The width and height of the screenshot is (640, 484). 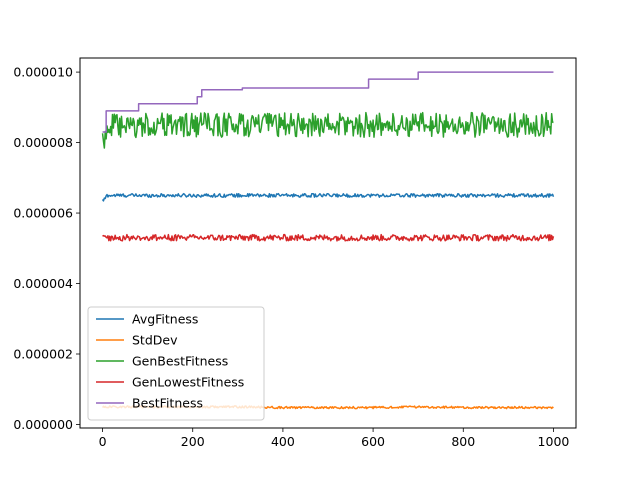 What do you see at coordinates (43, 72) in the screenshot?
I see `y-tick-label: 0.000010` at bounding box center [43, 72].